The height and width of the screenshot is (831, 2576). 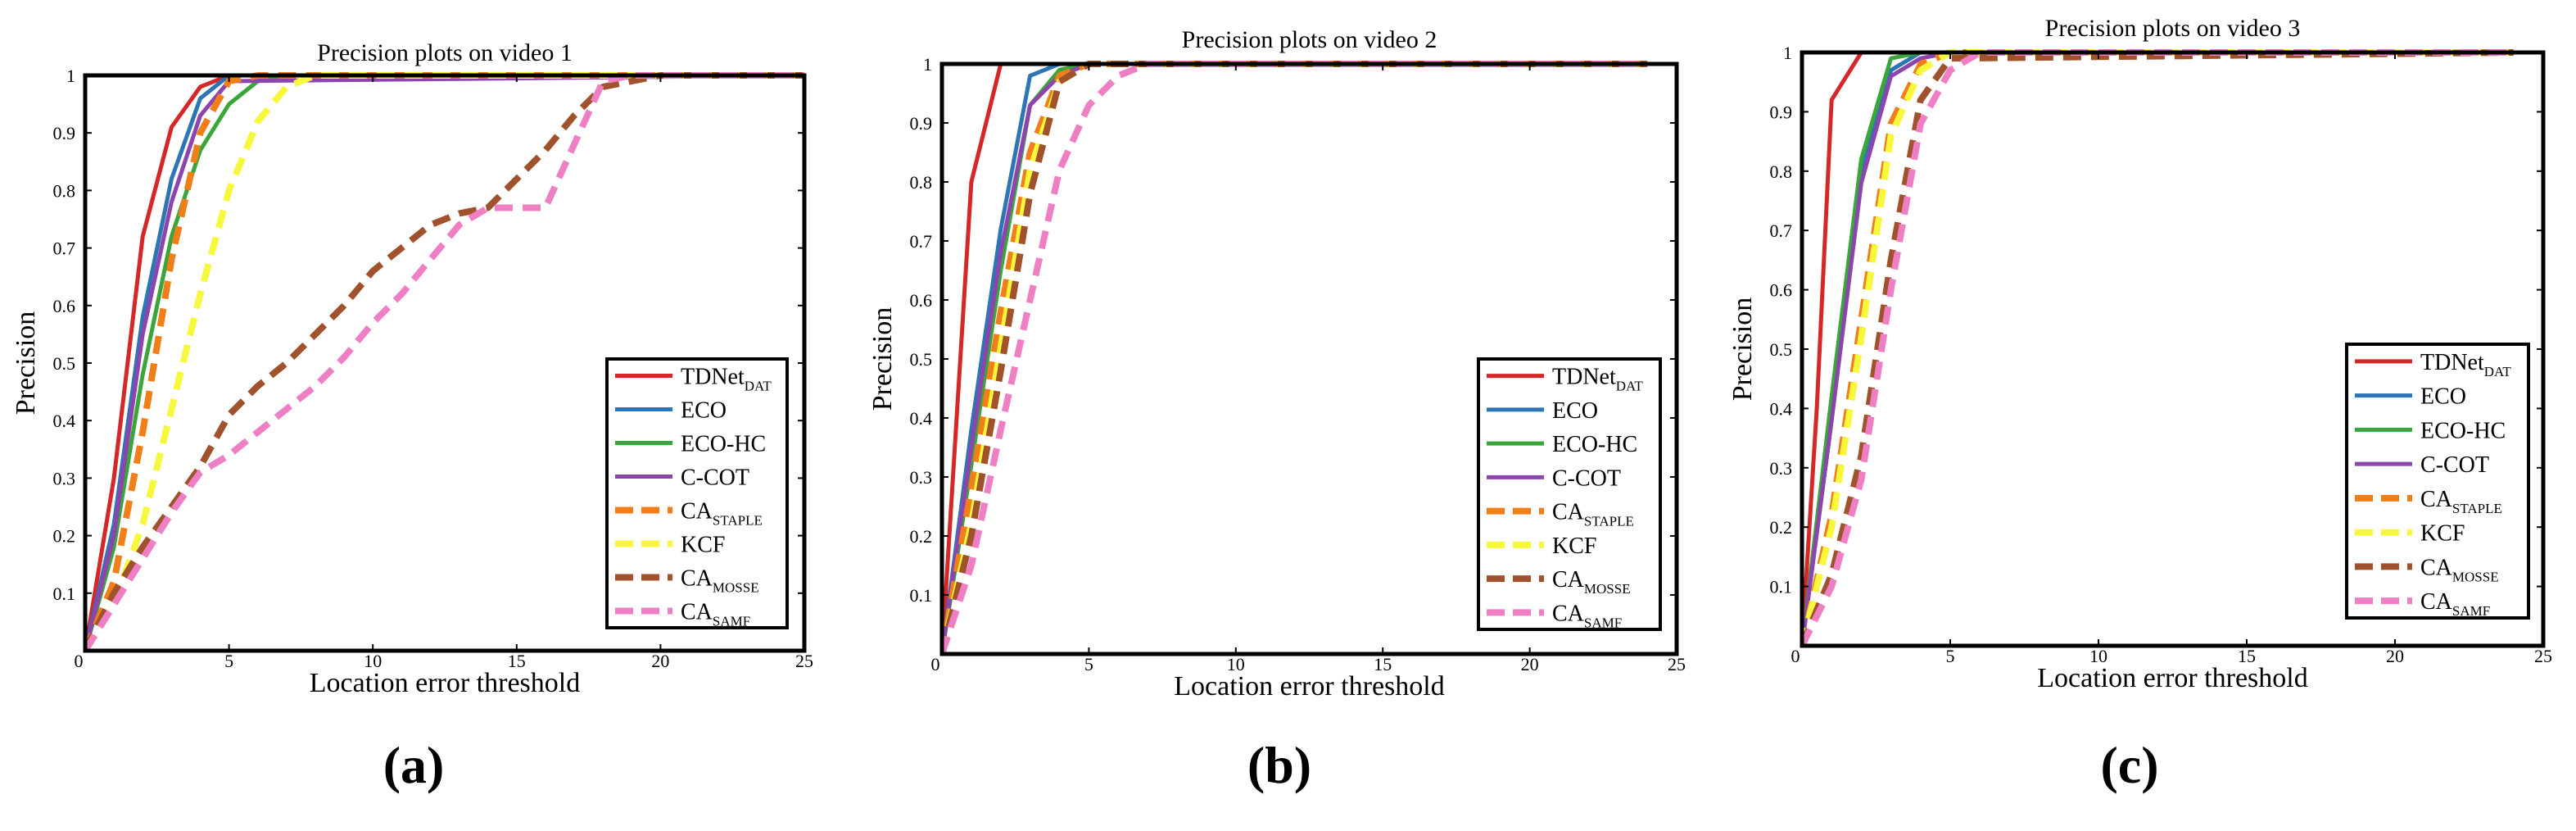 I want to click on chart-title: Precision plots on video 1, so click(x=445, y=52).